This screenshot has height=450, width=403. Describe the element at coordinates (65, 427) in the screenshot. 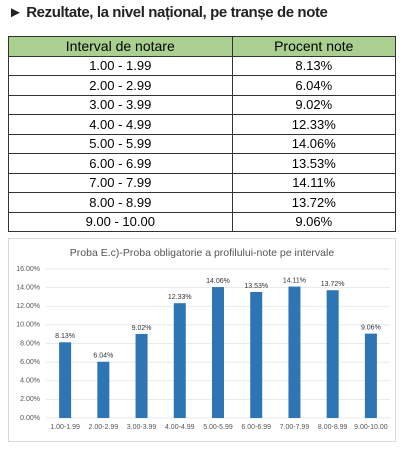

I see `x-tick-label: 1.00-1.99` at that location.